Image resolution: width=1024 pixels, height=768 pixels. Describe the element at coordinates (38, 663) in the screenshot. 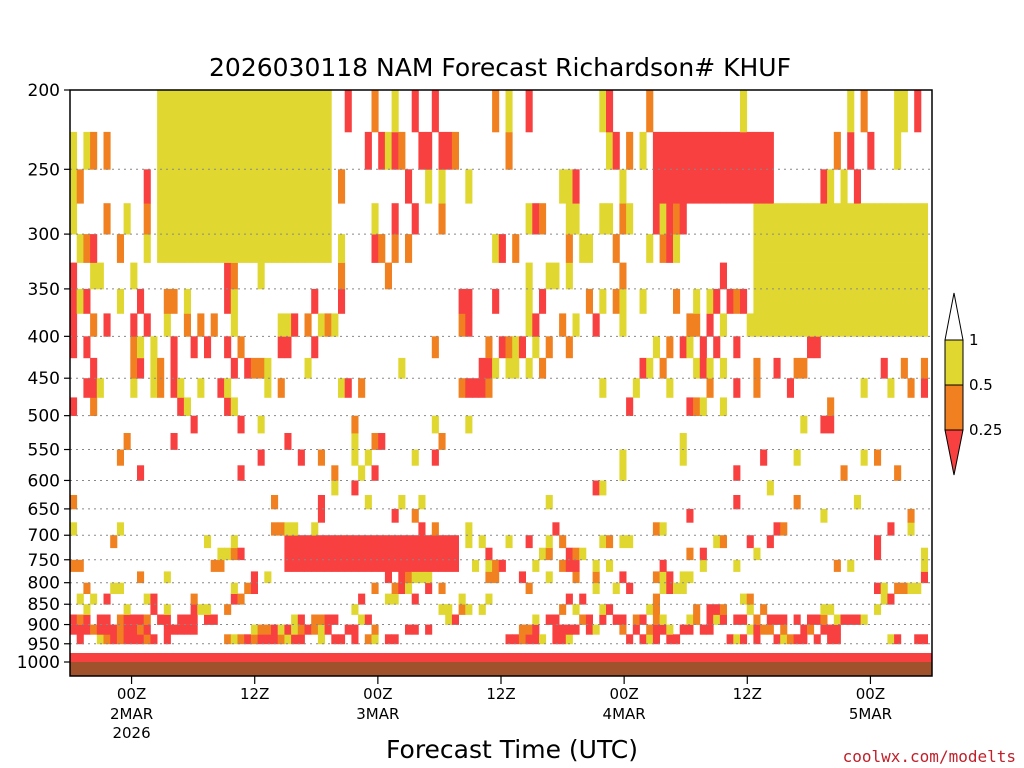

I see `y-tick-label: 1000` at that location.